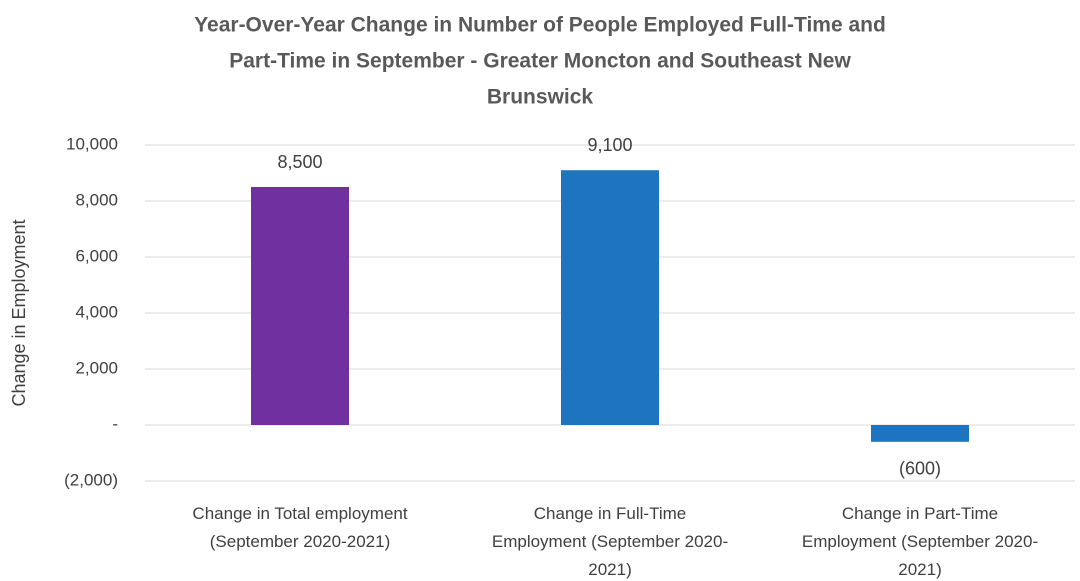  What do you see at coordinates (300, 541) in the screenshot?
I see `x-category-line: (September 2020-2021)` at bounding box center [300, 541].